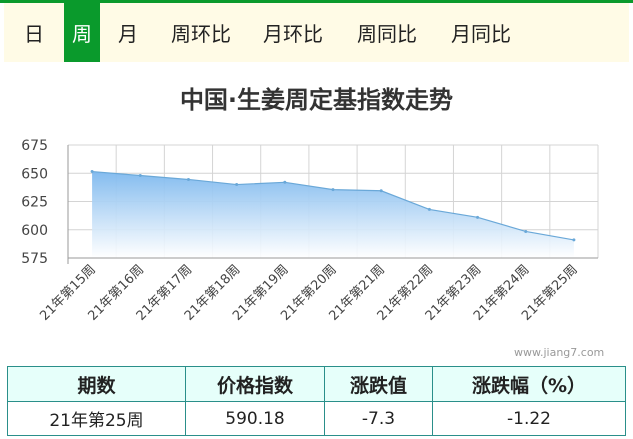 This screenshot has width=633, height=439. What do you see at coordinates (128, 34) in the screenshot?
I see `tab-month: 月` at bounding box center [128, 34].